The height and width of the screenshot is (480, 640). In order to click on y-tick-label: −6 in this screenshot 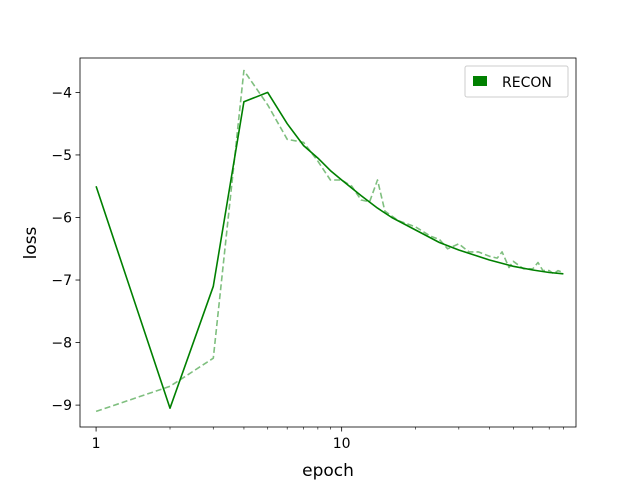, I will do `click(61, 218)`.